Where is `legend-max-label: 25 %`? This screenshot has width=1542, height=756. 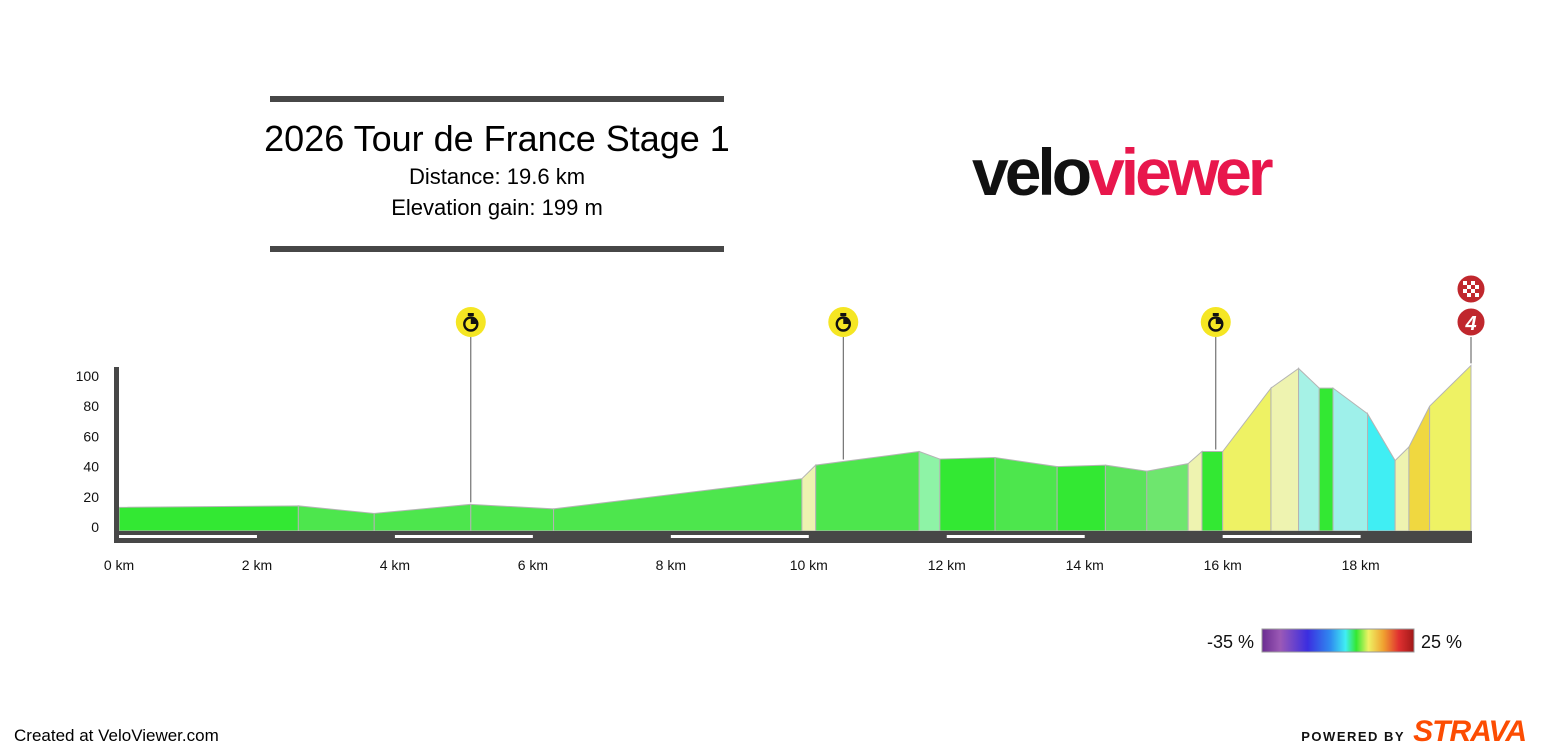
legend-max-label: 25 % is located at coordinates (1441, 642).